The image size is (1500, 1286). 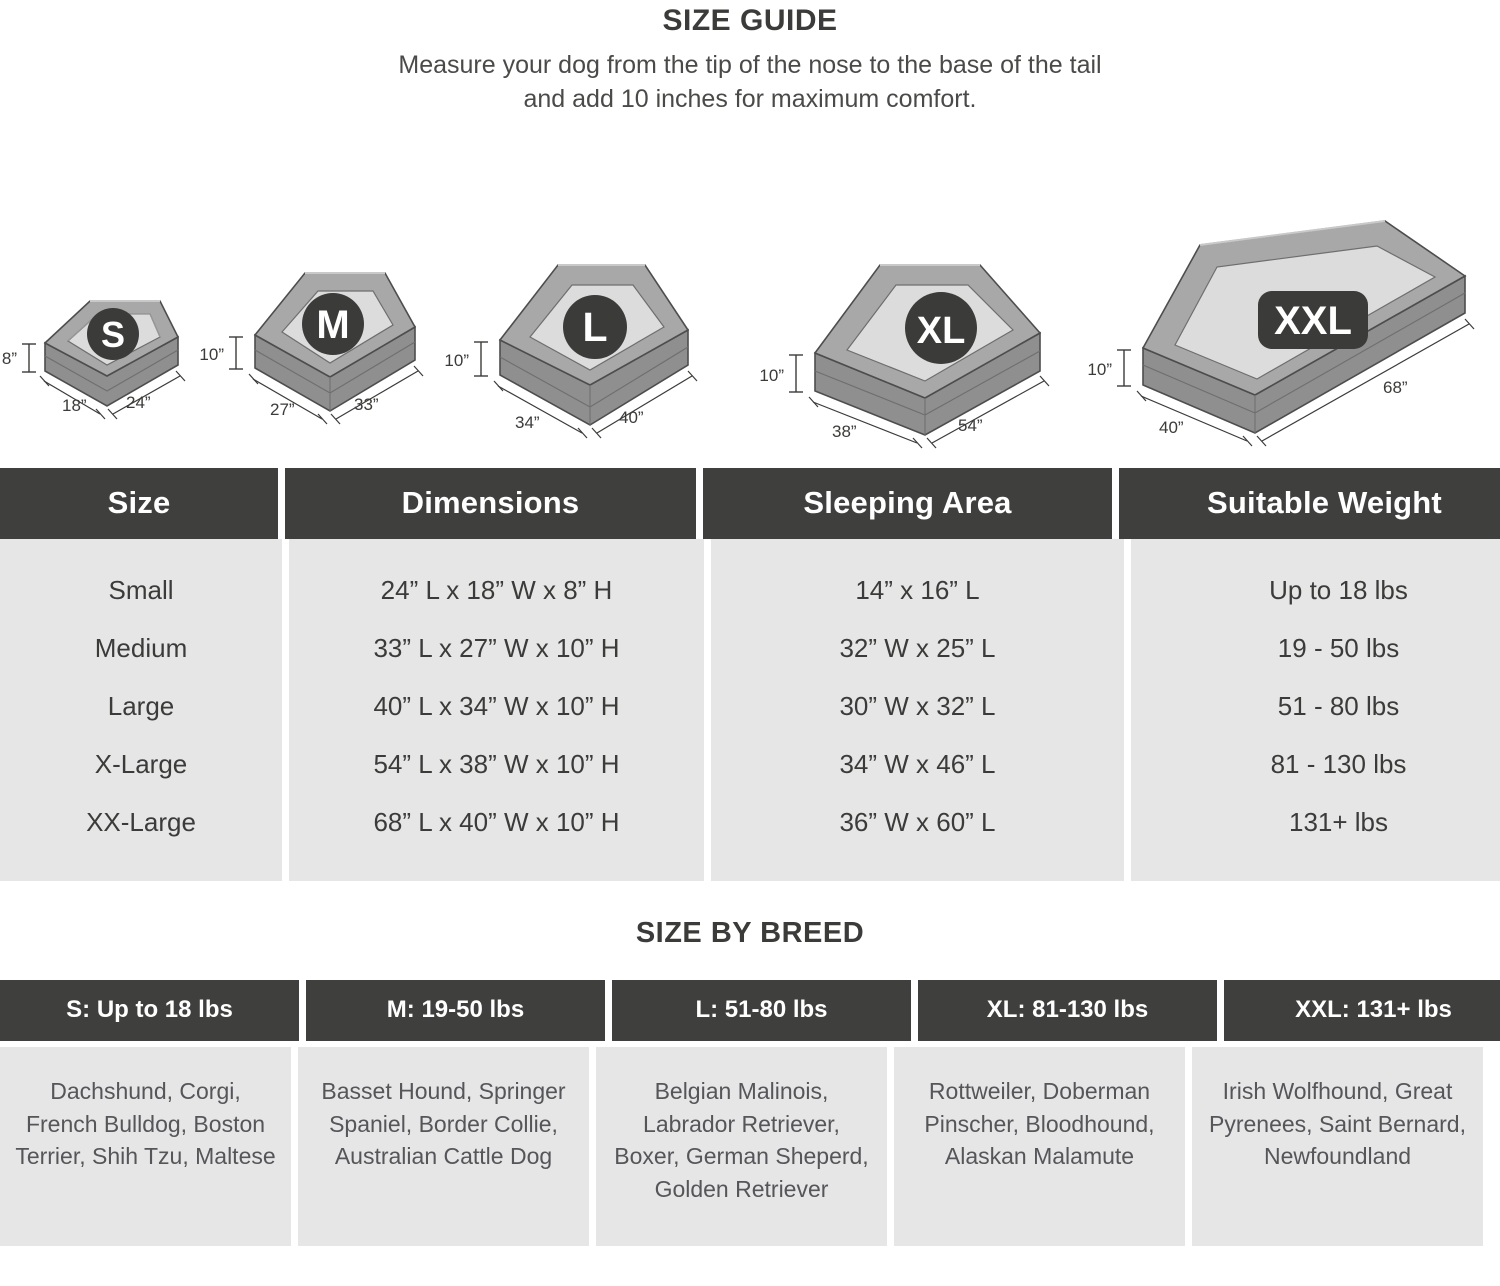 I want to click on dim-width-label-xl: 38”, so click(x=844, y=431).